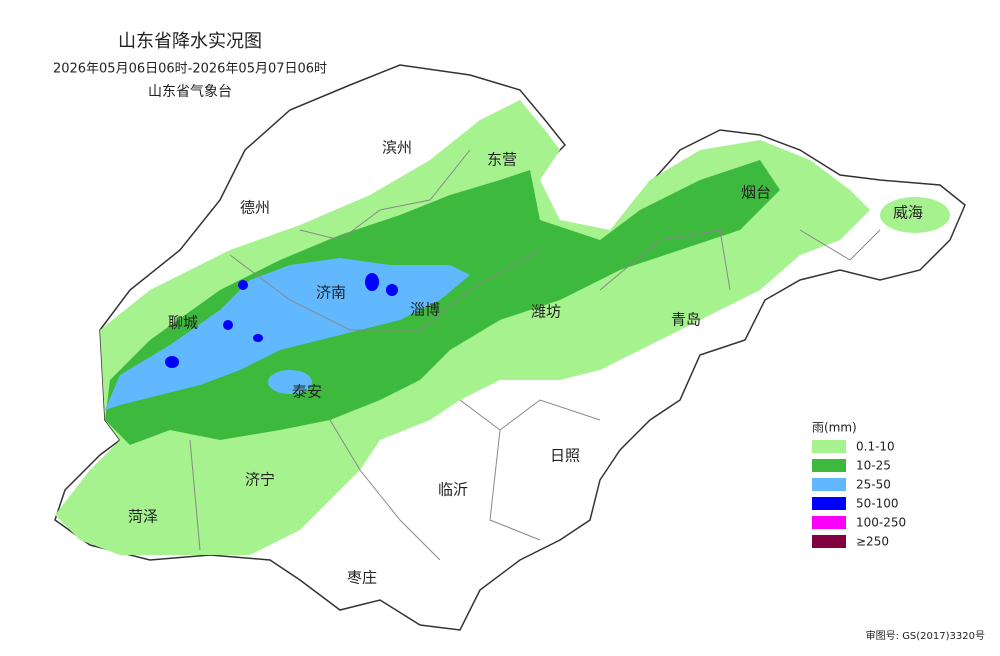  What do you see at coordinates (686, 320) in the screenshot?
I see `city-label: 青岛` at bounding box center [686, 320].